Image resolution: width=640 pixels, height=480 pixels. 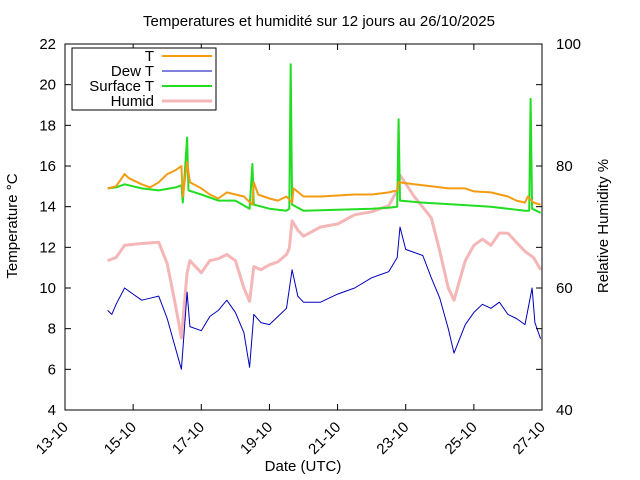 I want to click on x-axis-label: Date (UTC), so click(x=303, y=466).